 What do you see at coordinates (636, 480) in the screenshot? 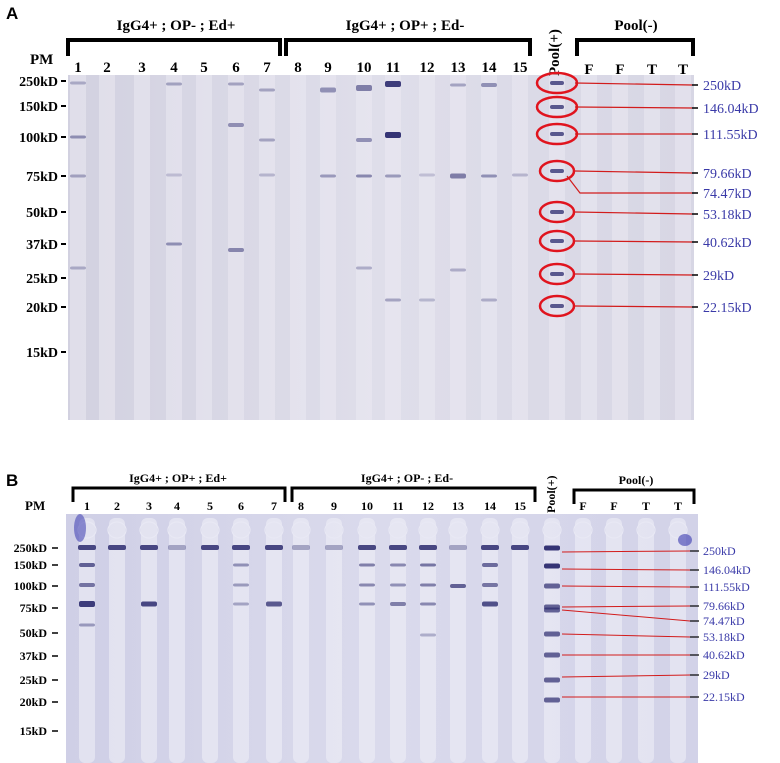
I see `panel-b-pool-neg-label: Pool(-)` at bounding box center [636, 480].